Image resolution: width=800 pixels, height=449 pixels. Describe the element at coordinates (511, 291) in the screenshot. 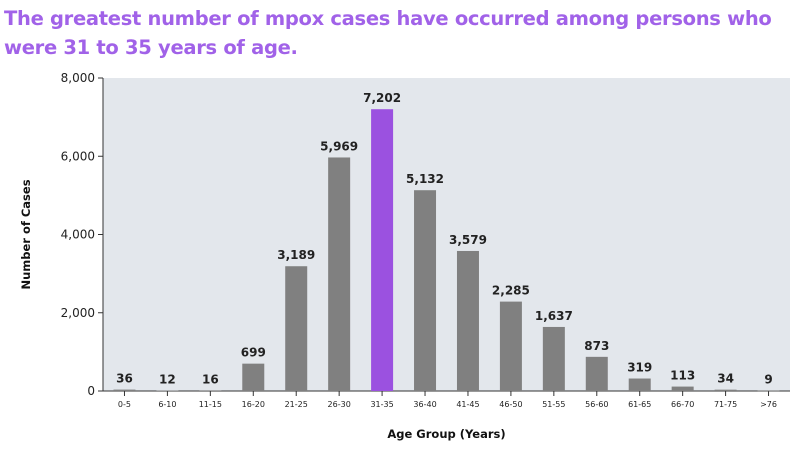

I see `data-label: 2,285` at that location.